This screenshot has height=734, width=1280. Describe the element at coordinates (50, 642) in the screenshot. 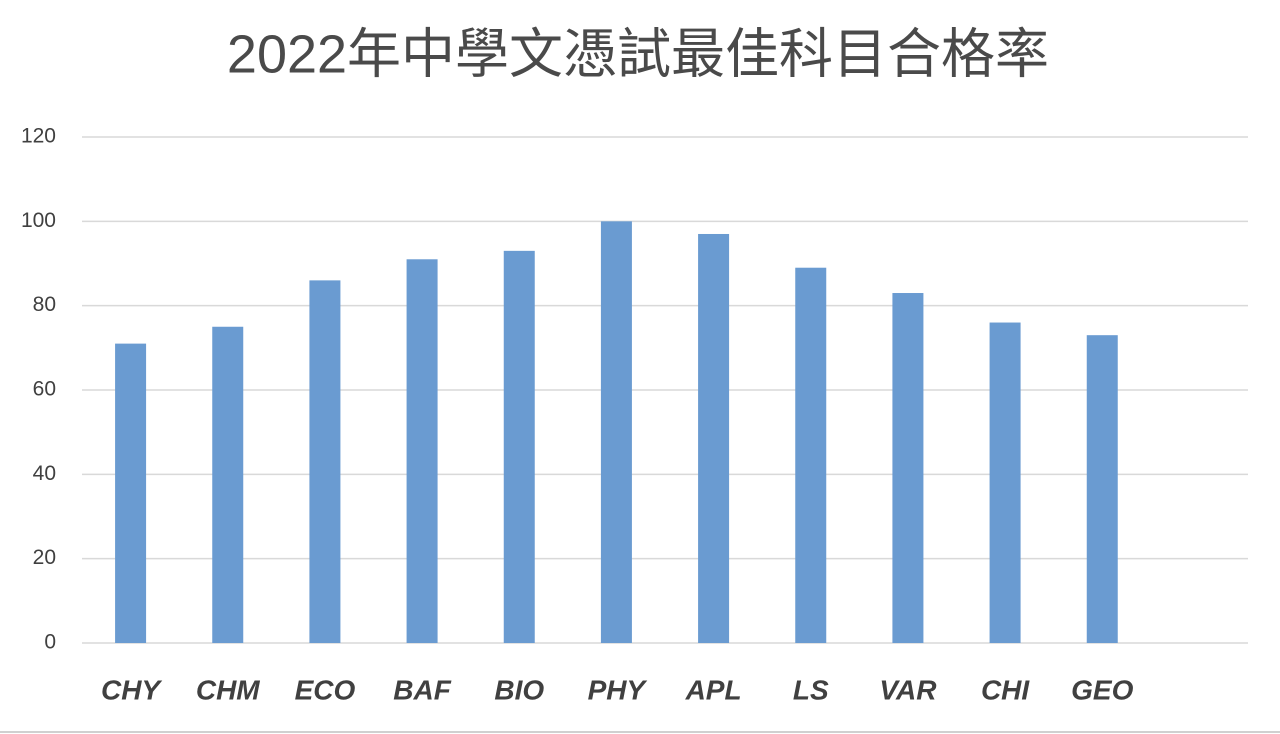

I see `y-tick-label: 0` at that location.